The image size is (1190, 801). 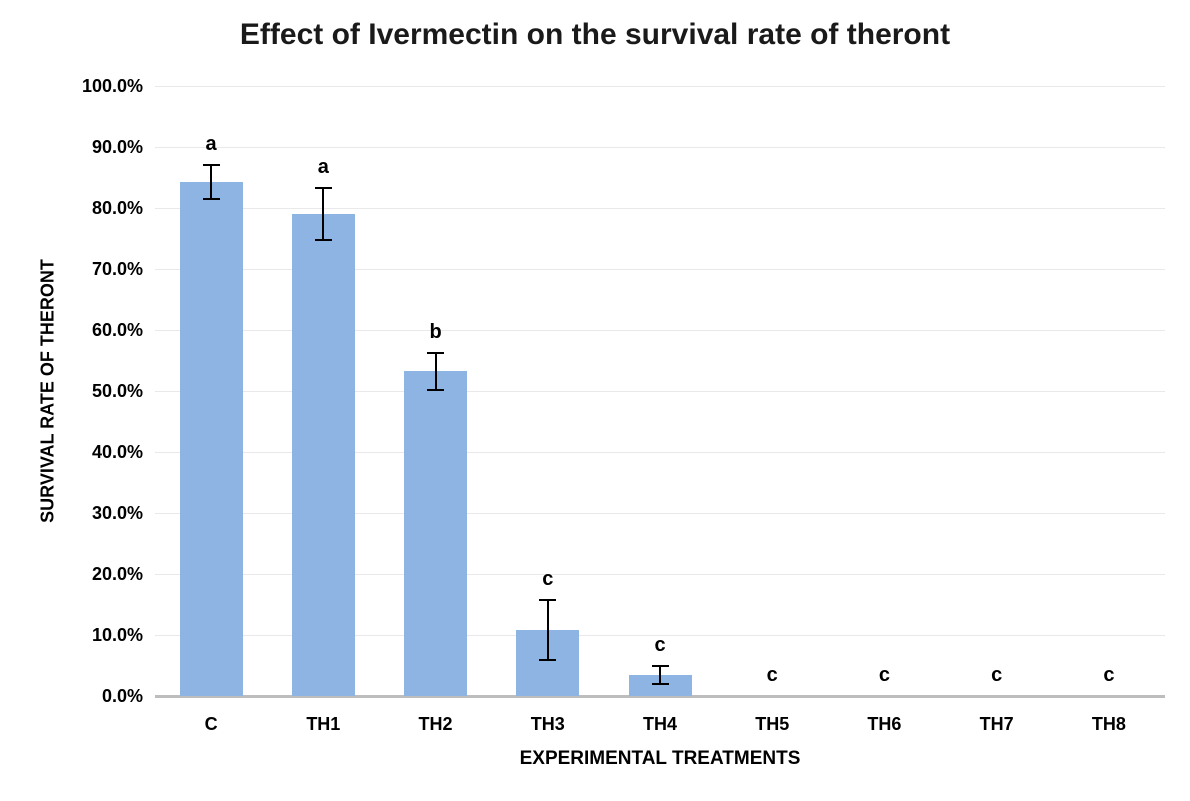 I want to click on significance-letter-TH6: c, so click(x=884, y=675).